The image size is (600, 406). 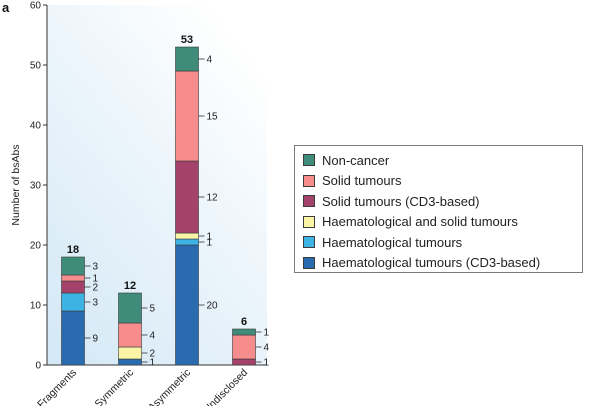 What do you see at coordinates (392, 242) in the screenshot?
I see `legend-label: Haematological tumours` at bounding box center [392, 242].